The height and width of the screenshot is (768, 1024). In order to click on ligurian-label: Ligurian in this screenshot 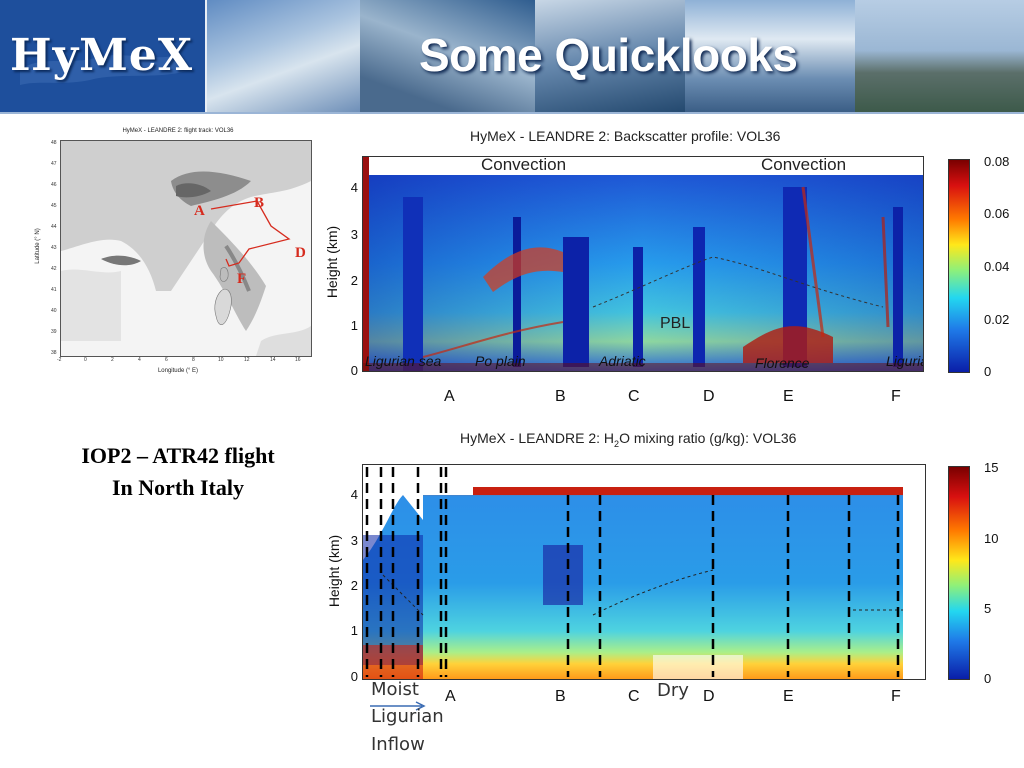, I will do `click(407, 716)`.